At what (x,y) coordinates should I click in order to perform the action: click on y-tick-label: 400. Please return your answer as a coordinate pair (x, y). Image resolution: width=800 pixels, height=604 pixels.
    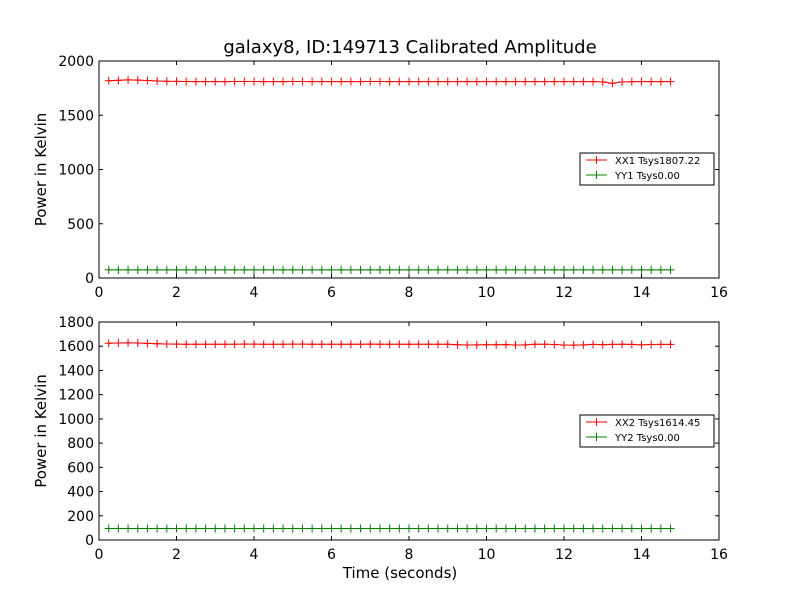
    Looking at the image, I should click on (80, 493).